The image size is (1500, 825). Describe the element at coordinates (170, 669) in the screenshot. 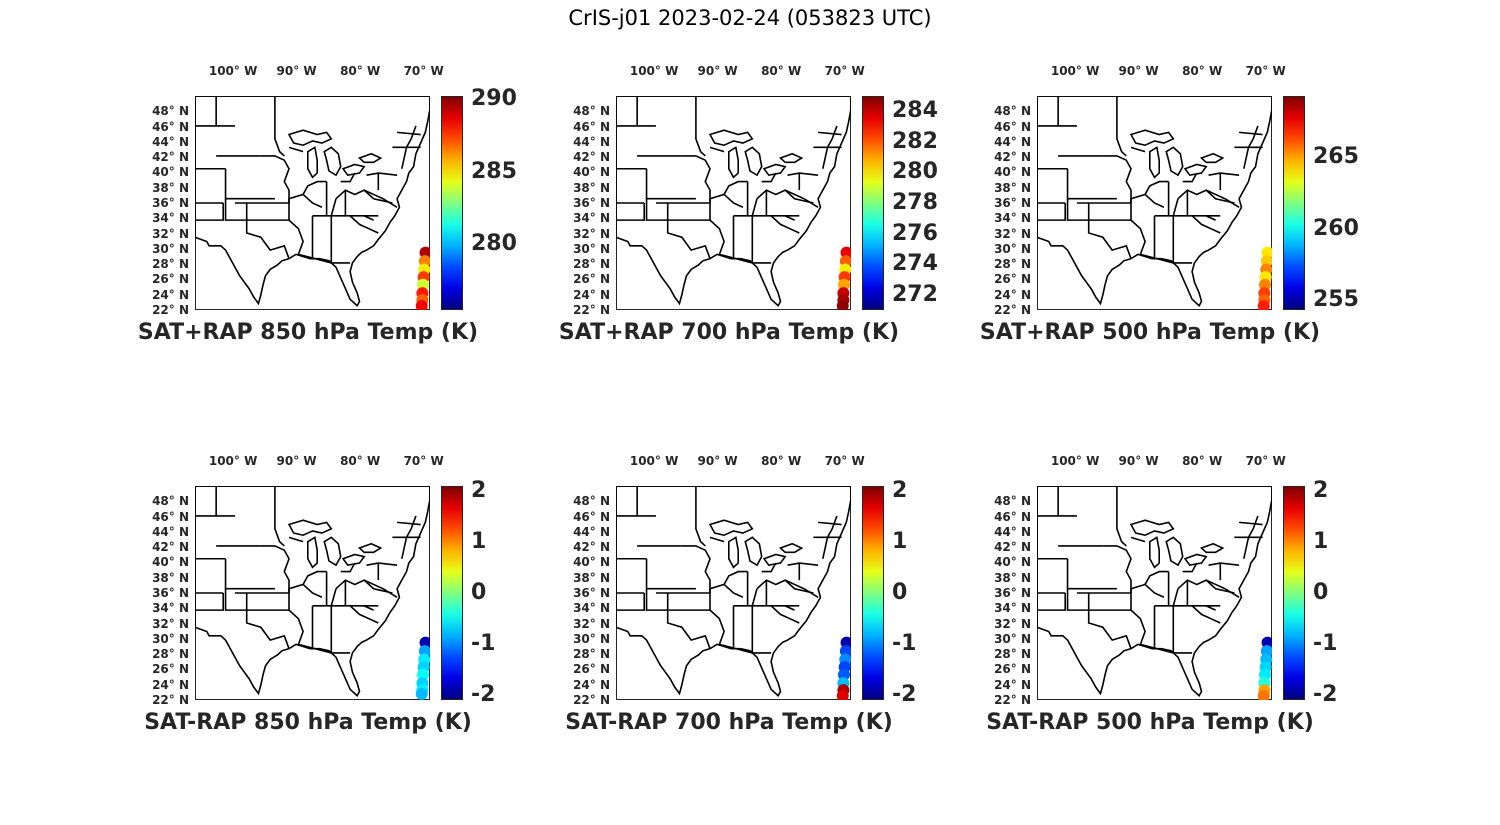

I see `lat-tick-label: 26° N` at that location.